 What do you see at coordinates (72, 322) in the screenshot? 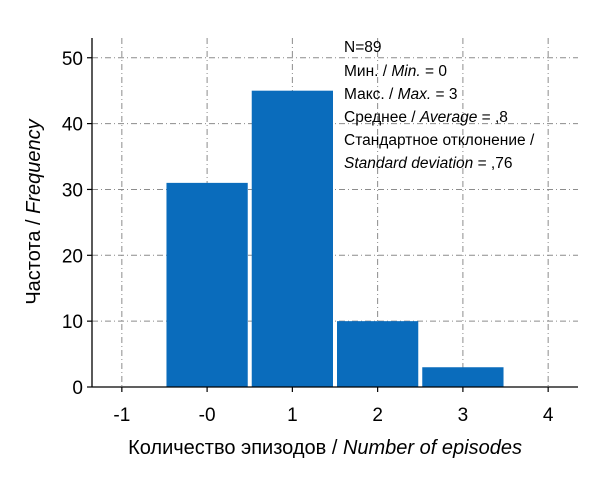
I see `y-tick-label: 10` at bounding box center [72, 322].